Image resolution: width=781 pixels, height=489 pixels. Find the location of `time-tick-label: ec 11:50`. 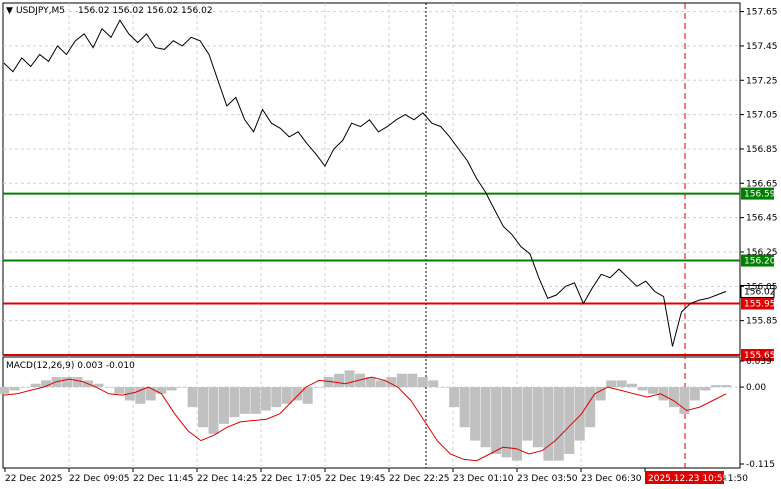

time-tick-label: ec 11:50 is located at coordinates (729, 479).